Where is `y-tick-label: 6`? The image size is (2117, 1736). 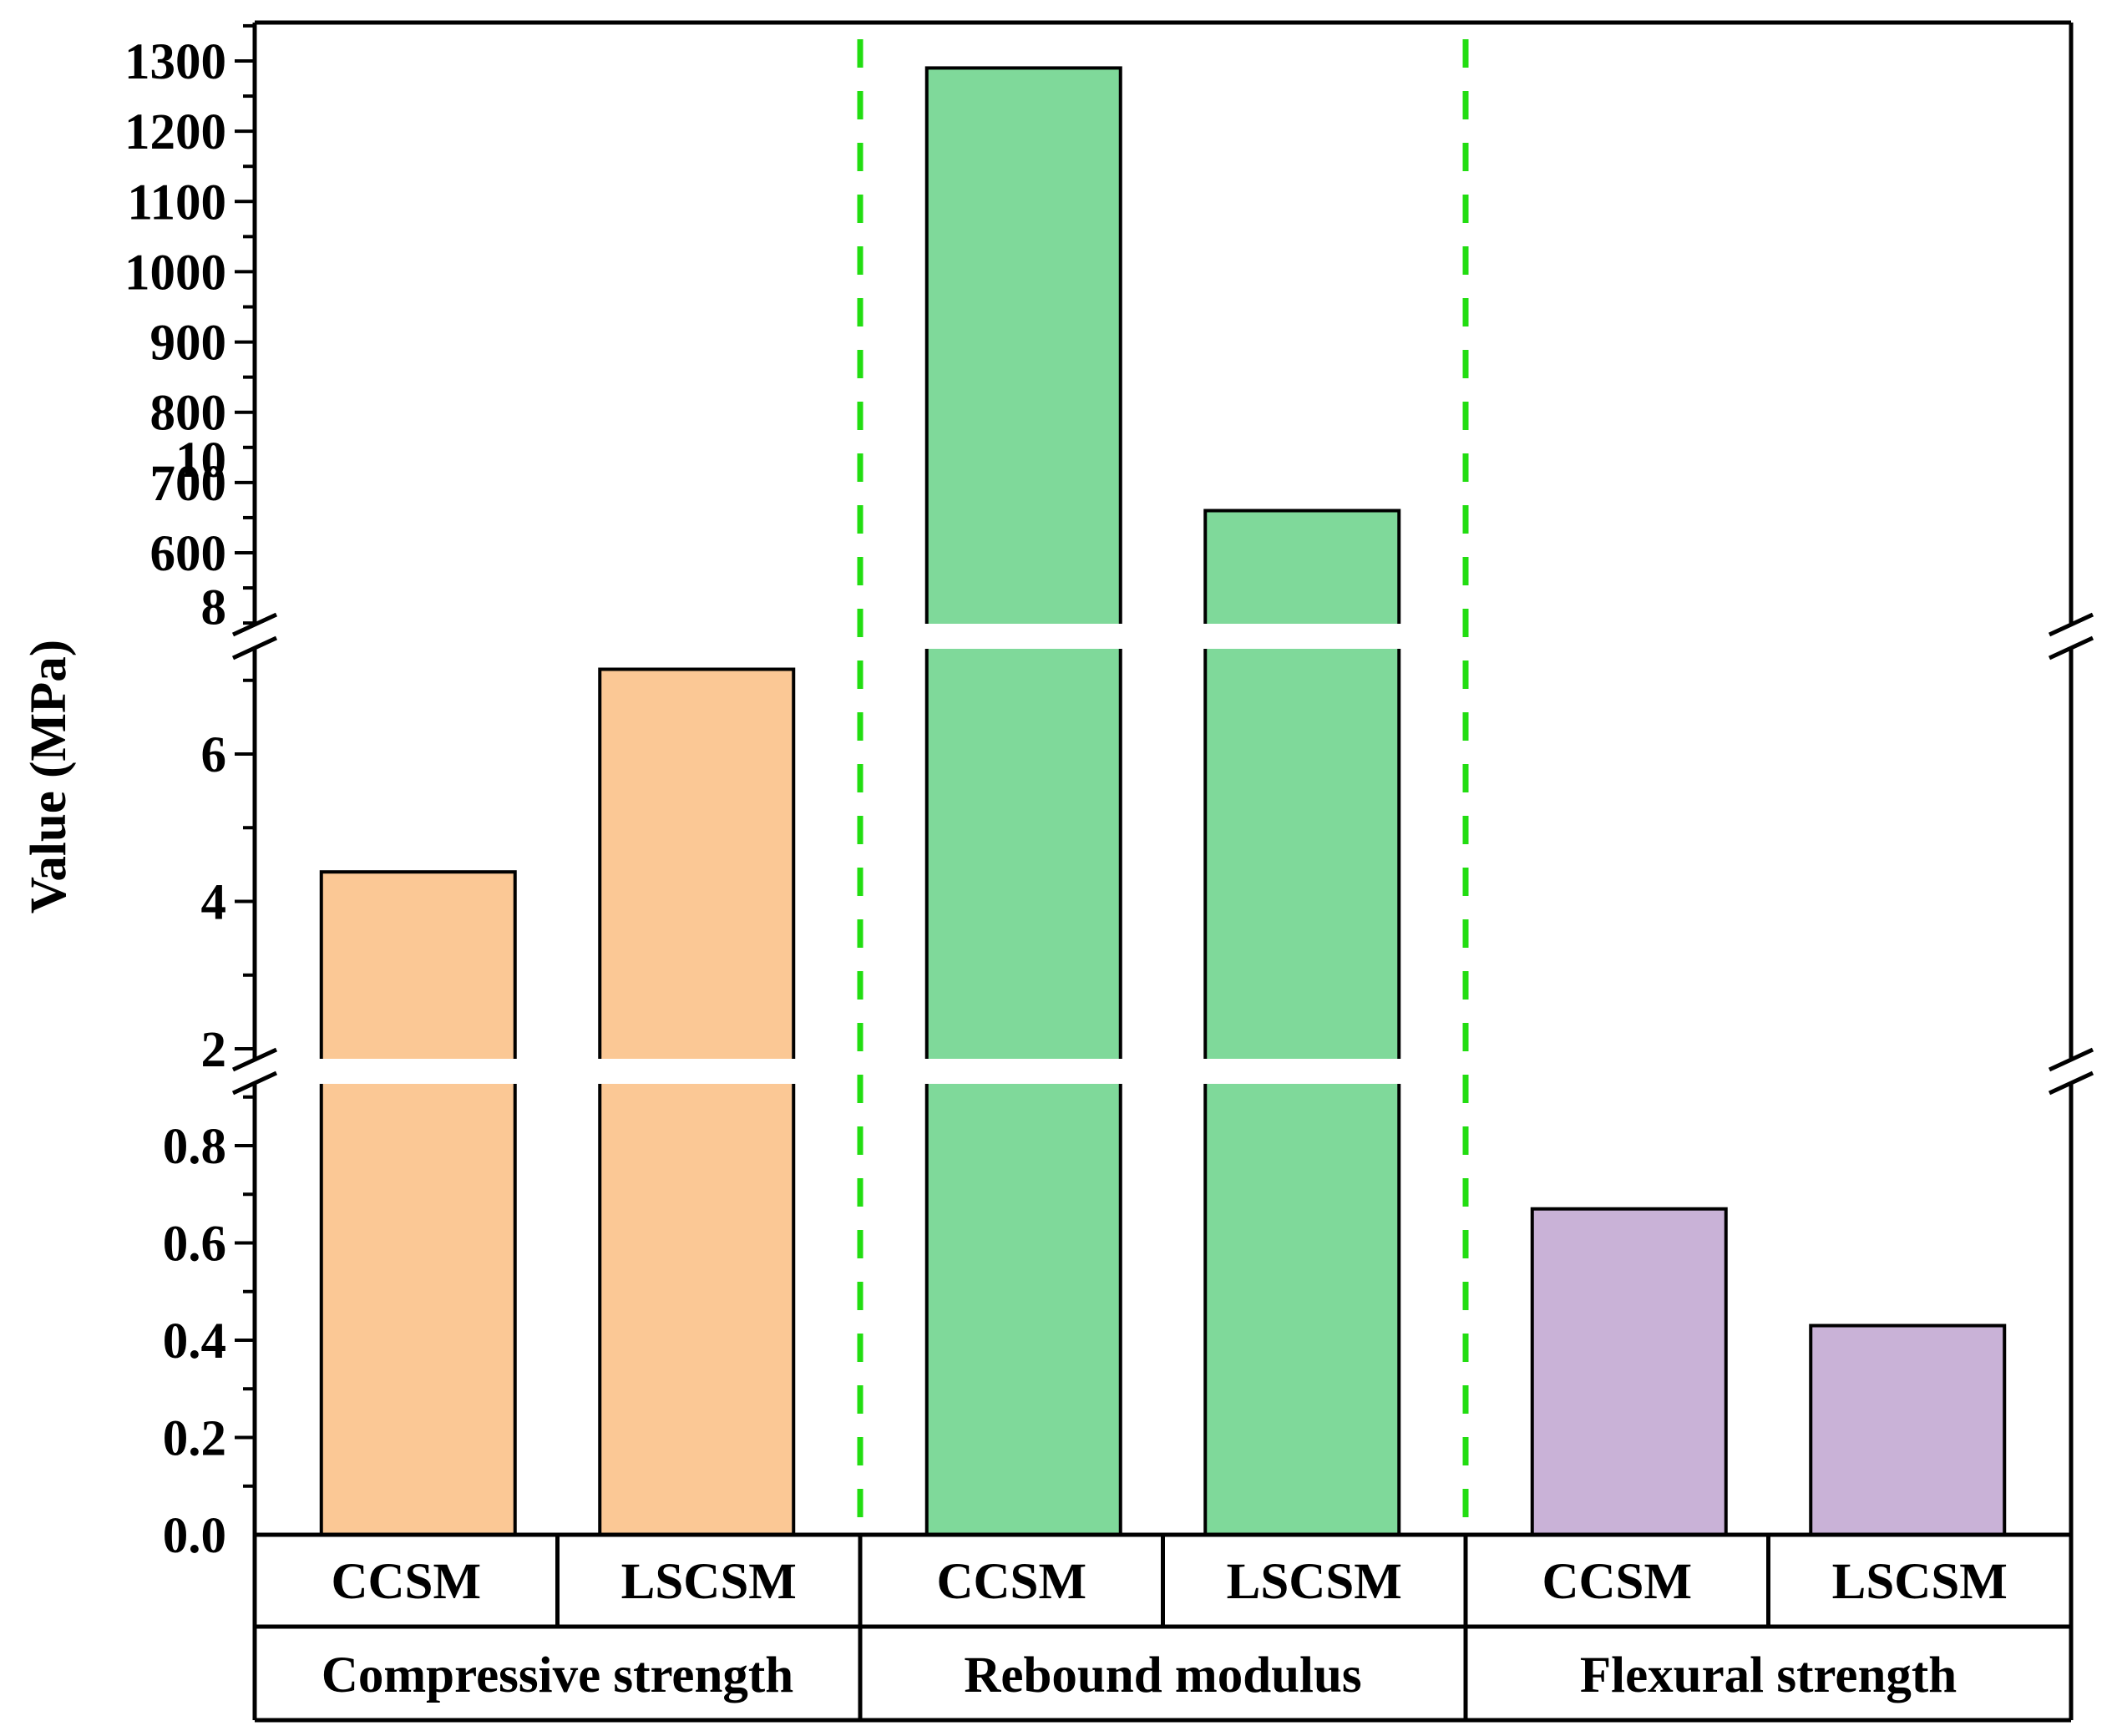
y-tick-label: 6 is located at coordinates (214, 755).